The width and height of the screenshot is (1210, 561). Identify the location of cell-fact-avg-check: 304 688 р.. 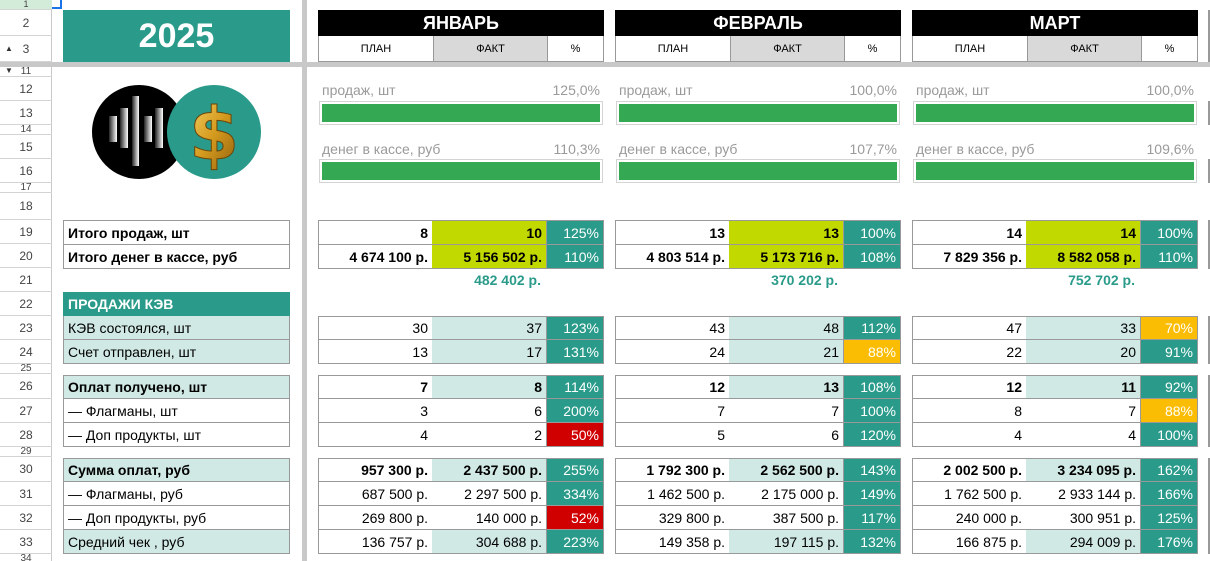
(489, 542).